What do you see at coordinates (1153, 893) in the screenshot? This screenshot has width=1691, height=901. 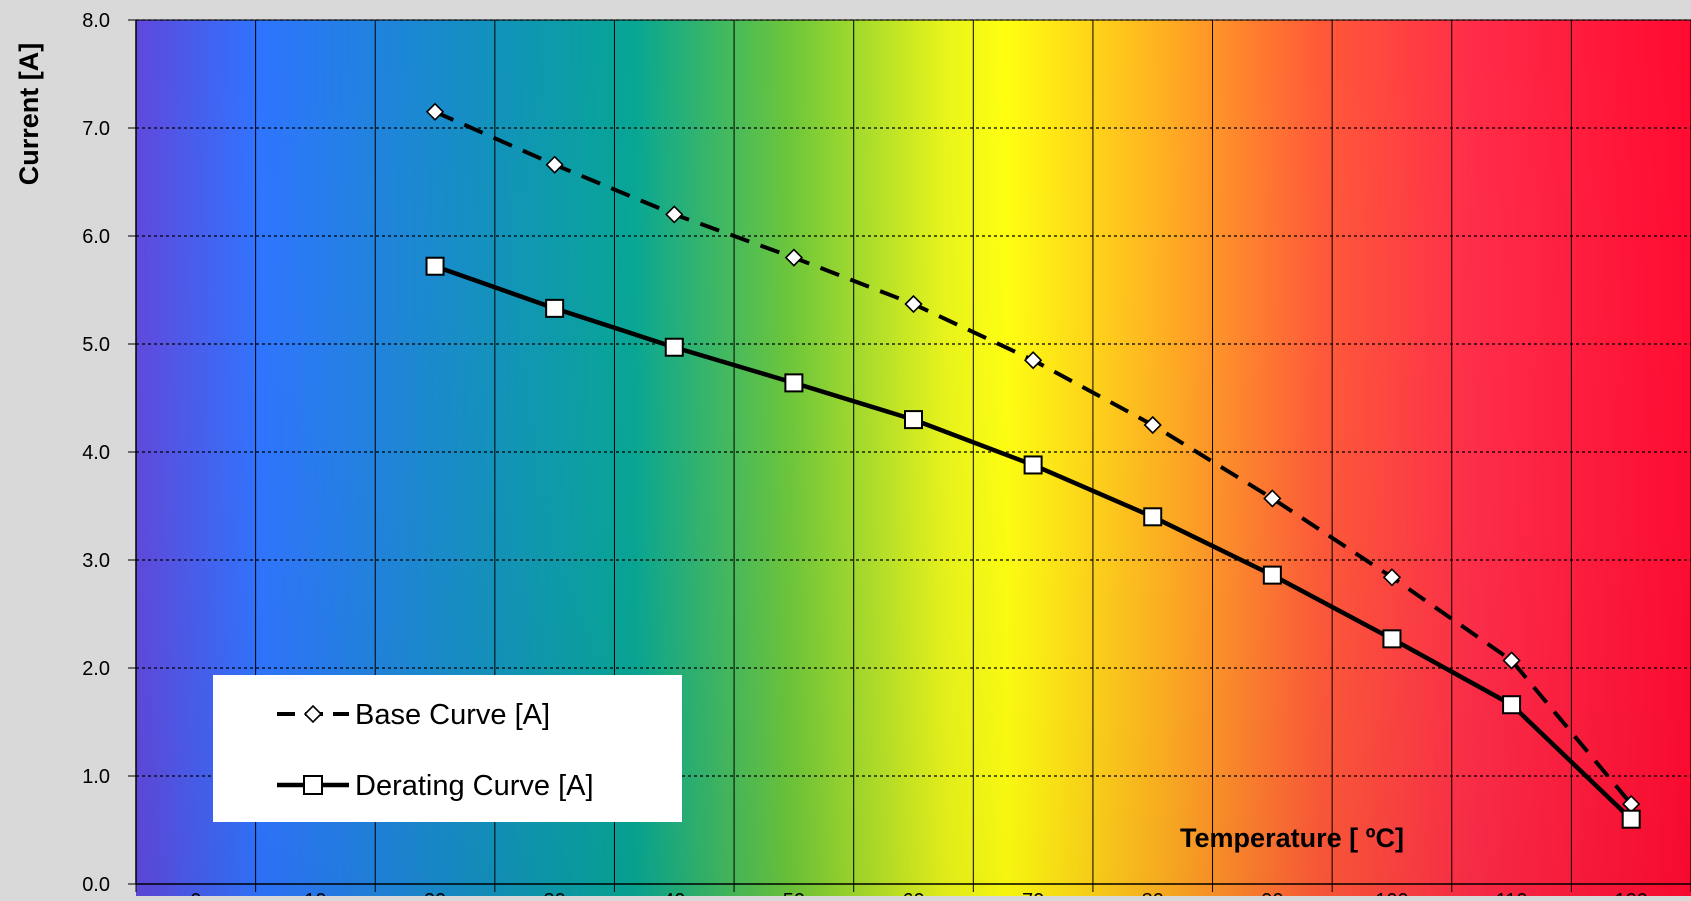 I see `x-tick-label: 80` at bounding box center [1153, 893].